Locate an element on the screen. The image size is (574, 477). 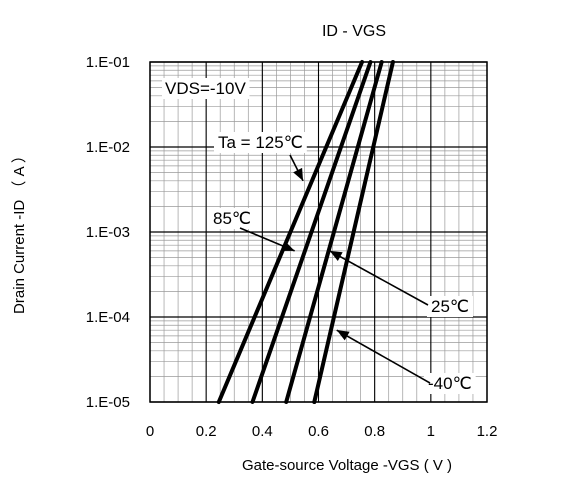
85c-label-box is located at coordinates (232, 218).